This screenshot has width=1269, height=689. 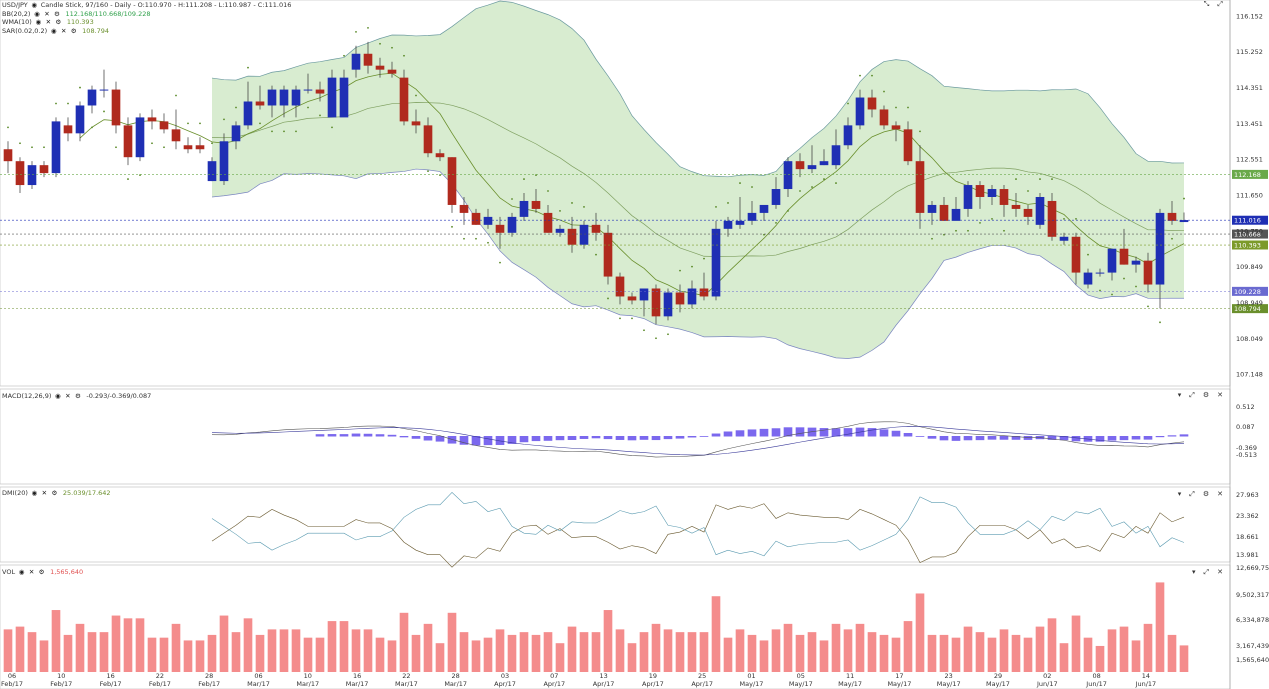 What do you see at coordinates (1249, 267) in the screenshot?
I see `y-tick-label: 109.849` at bounding box center [1249, 267].